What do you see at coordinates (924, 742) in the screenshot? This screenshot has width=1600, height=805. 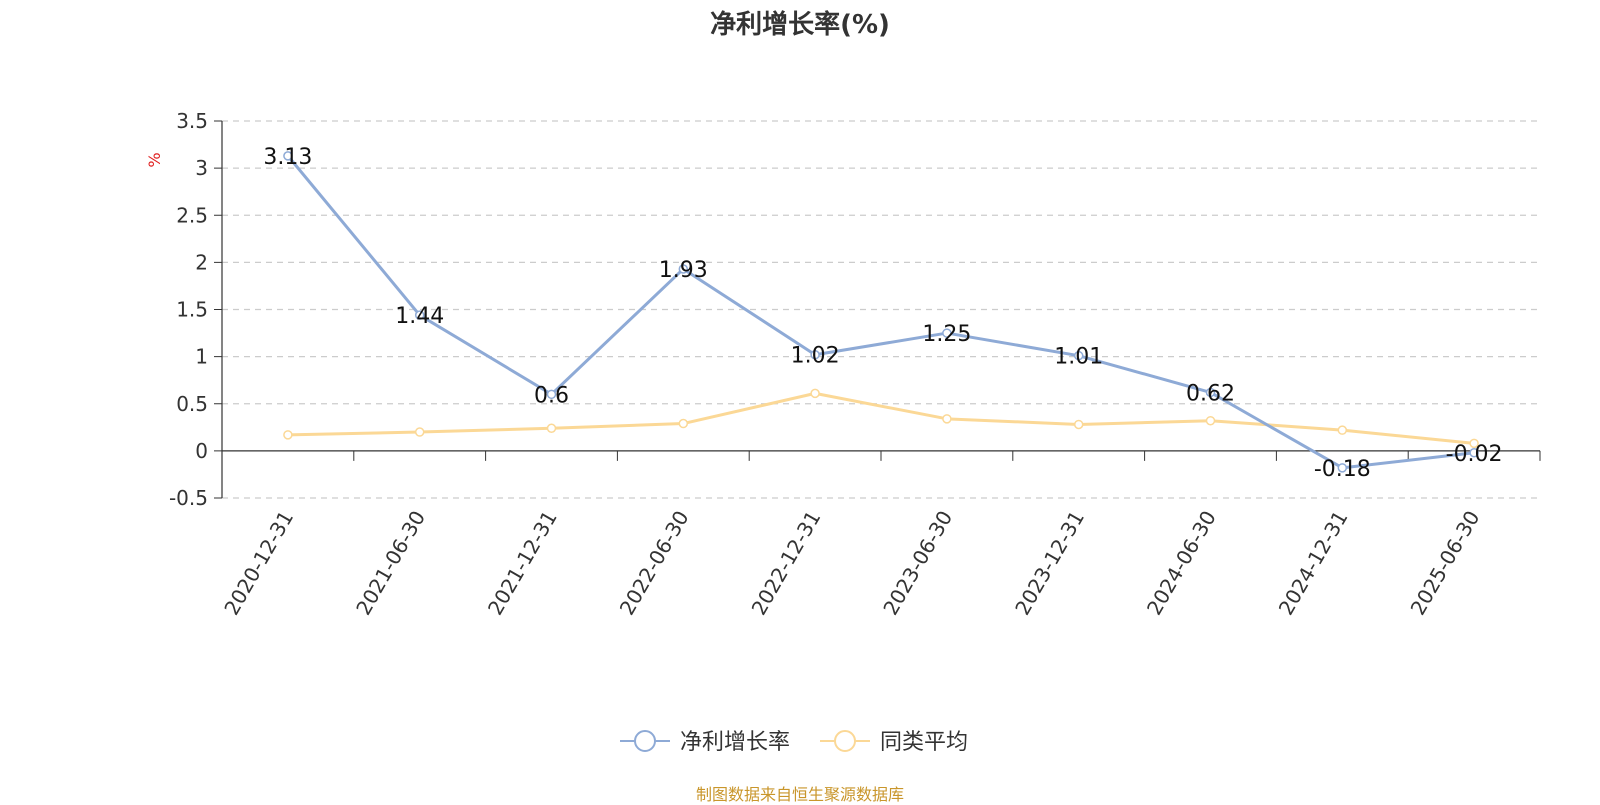 I see `legend-label: 同类平均` at bounding box center [924, 742].